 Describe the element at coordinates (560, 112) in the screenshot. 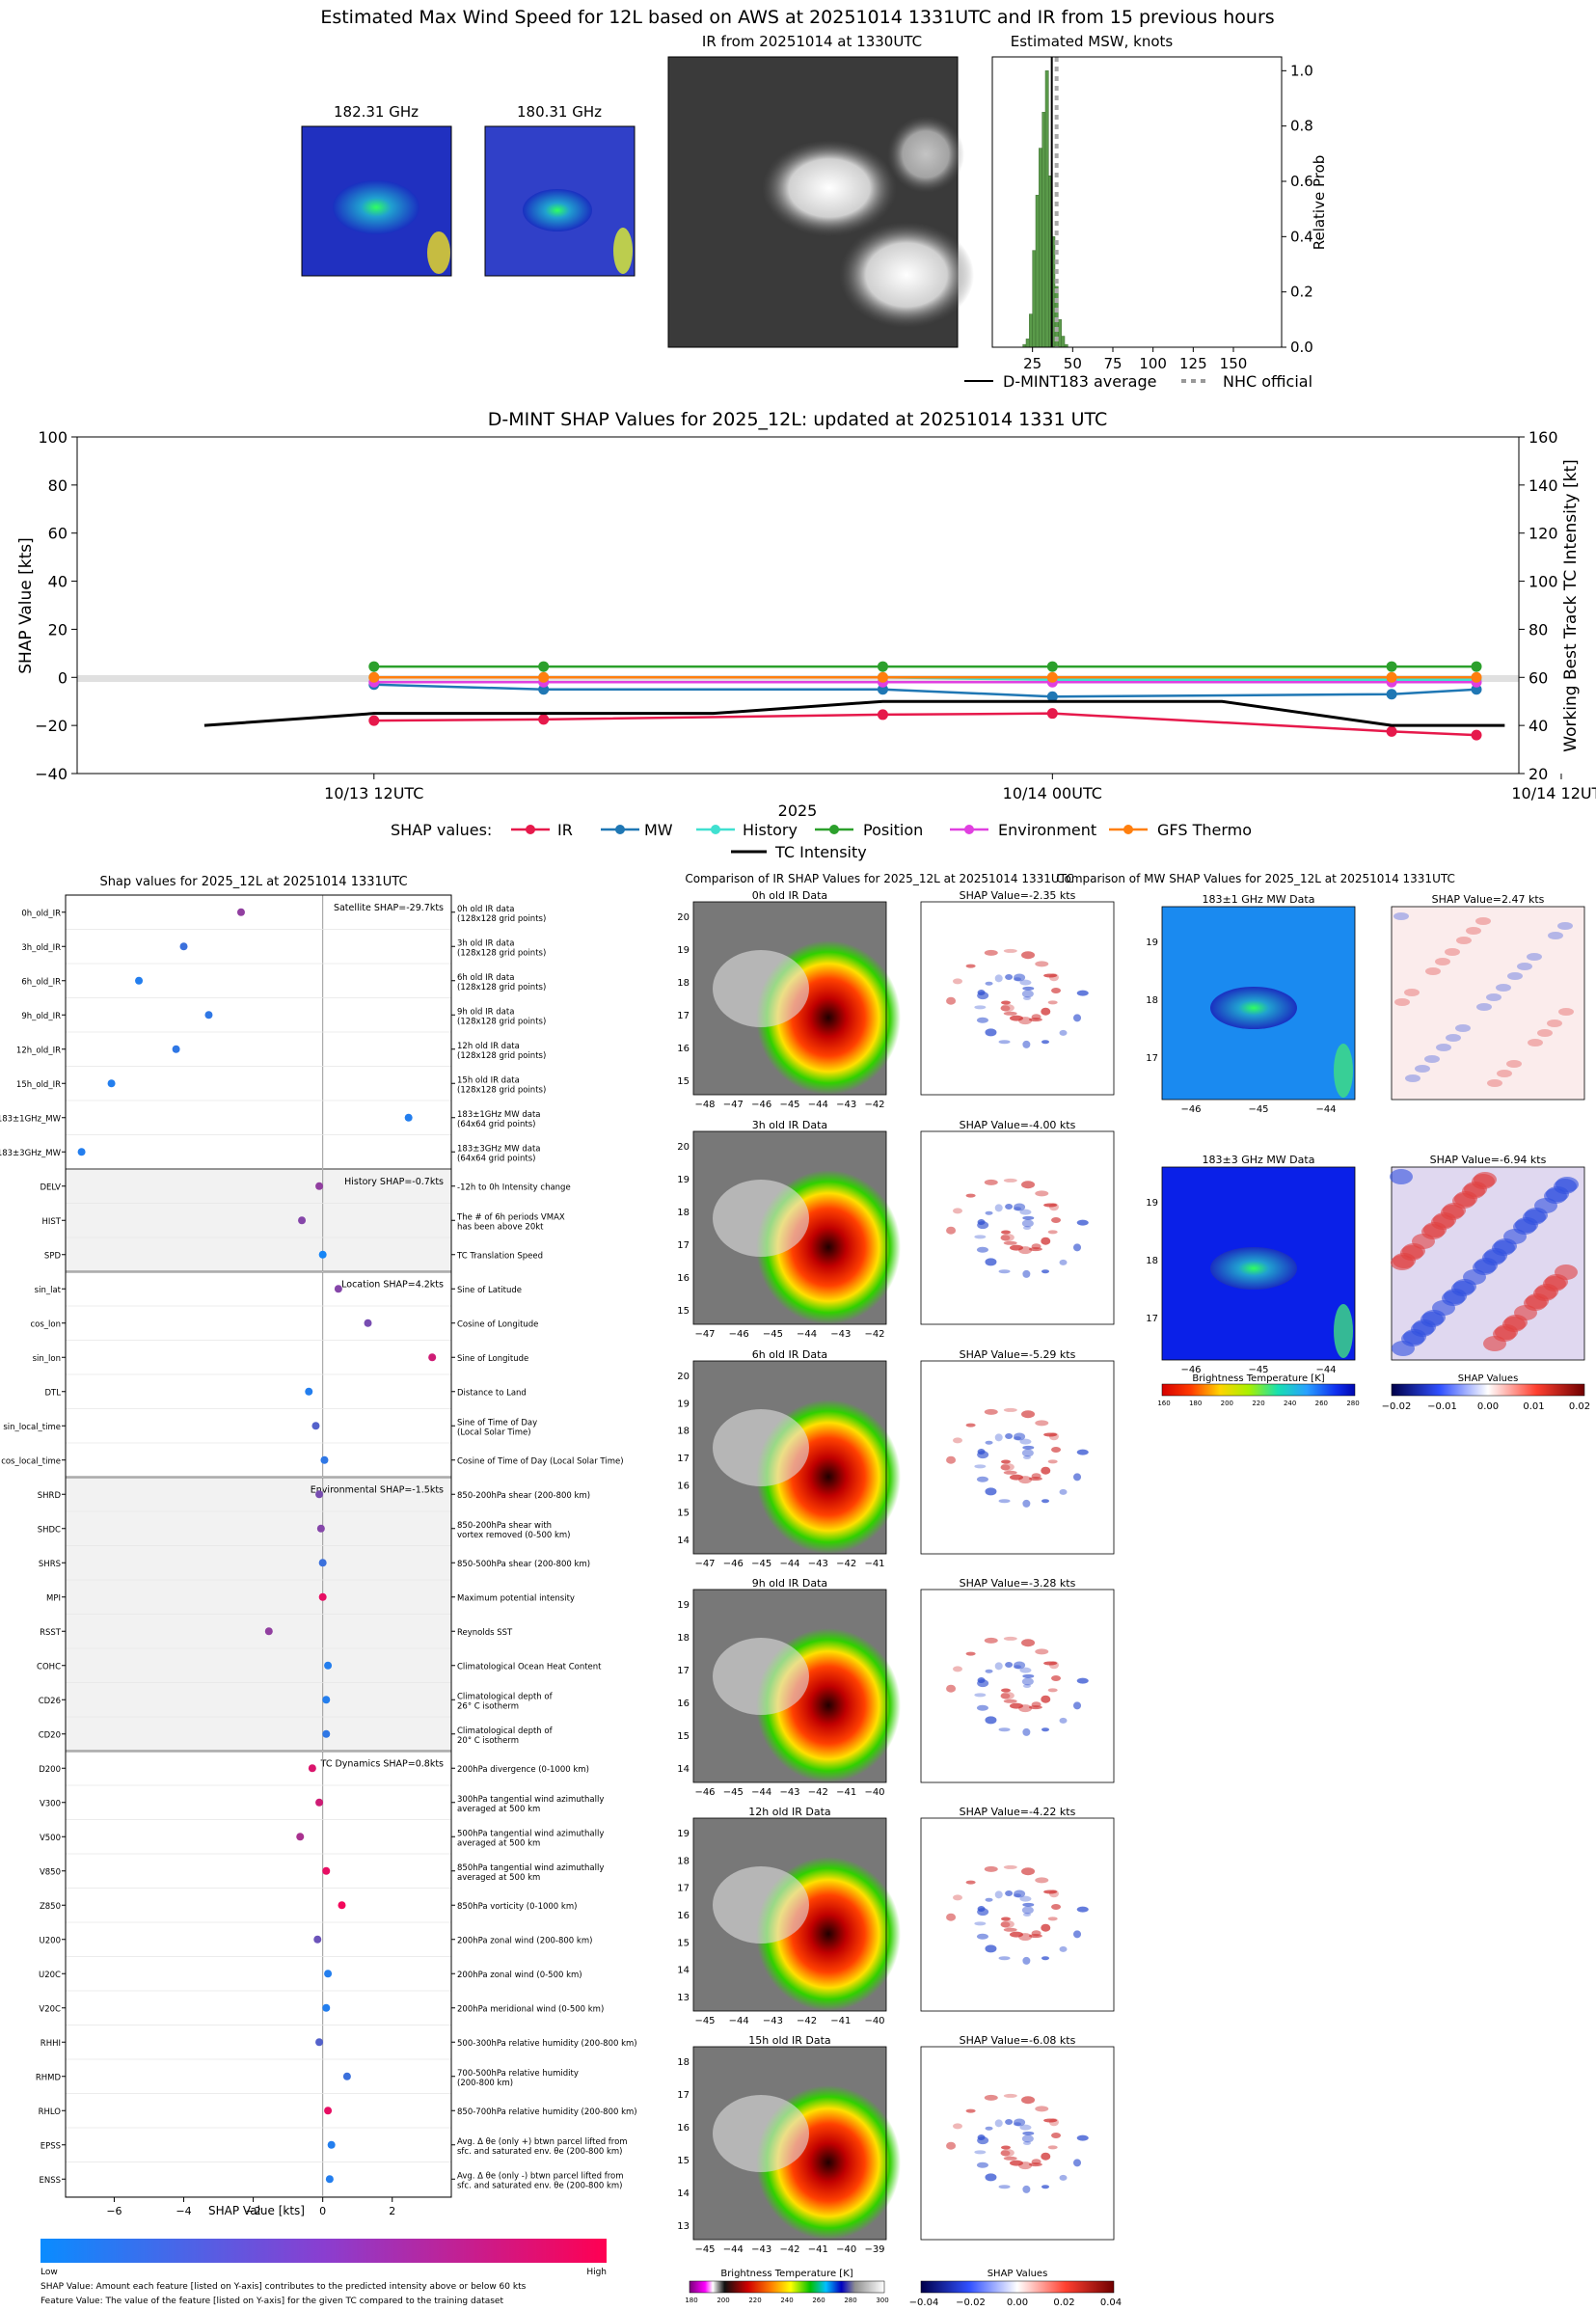

I see `mw-panel-2-title: 180.31 GHz` at that location.